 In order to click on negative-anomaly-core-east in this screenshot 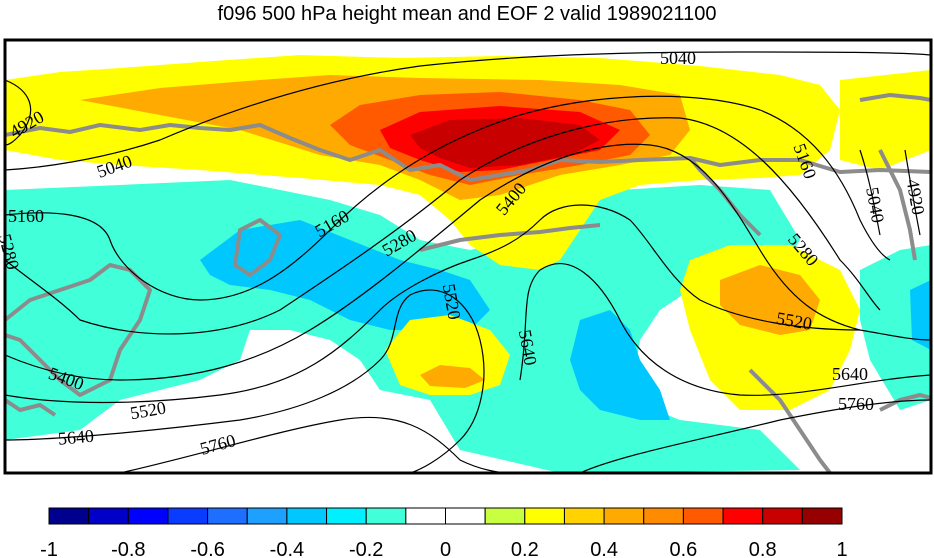, I will do `click(920, 315)`.